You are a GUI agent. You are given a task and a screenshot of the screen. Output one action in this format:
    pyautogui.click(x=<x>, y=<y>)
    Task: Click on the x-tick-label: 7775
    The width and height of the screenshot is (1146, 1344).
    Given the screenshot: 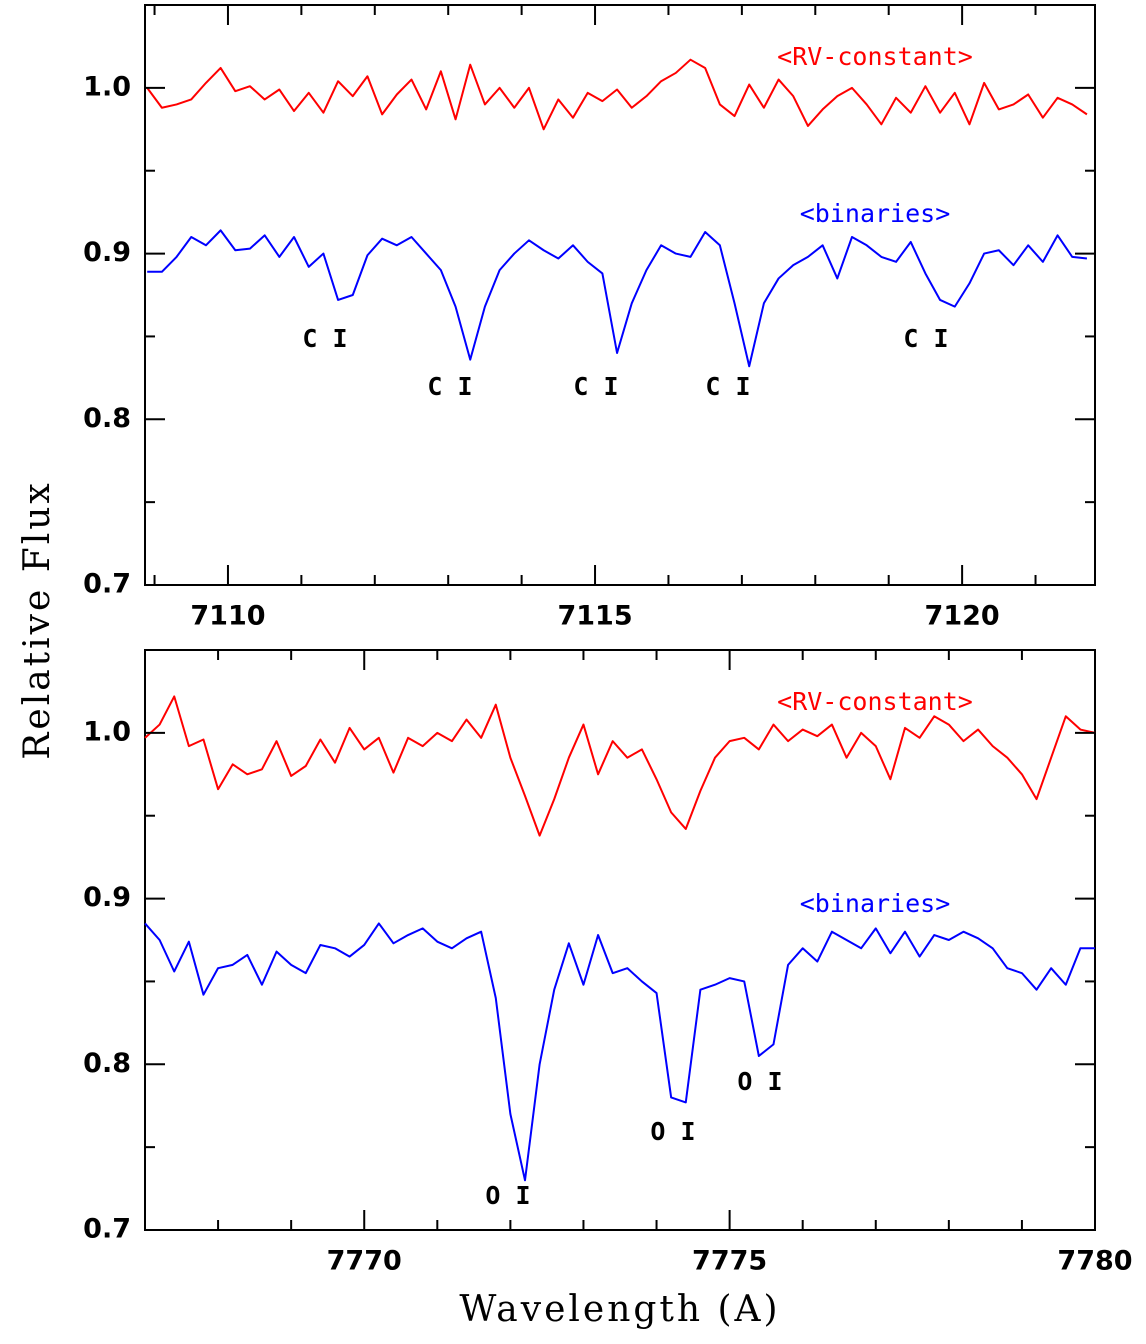 What is the action you would take?
    pyautogui.click(x=729, y=1261)
    